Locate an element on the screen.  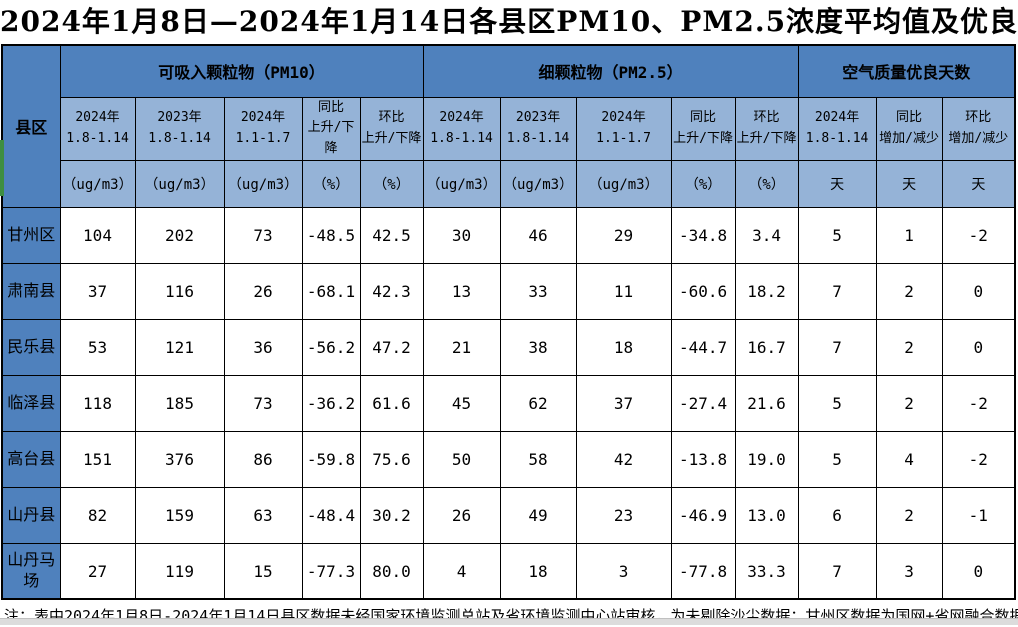
data-cell: -56.2 is located at coordinates (331, 347).